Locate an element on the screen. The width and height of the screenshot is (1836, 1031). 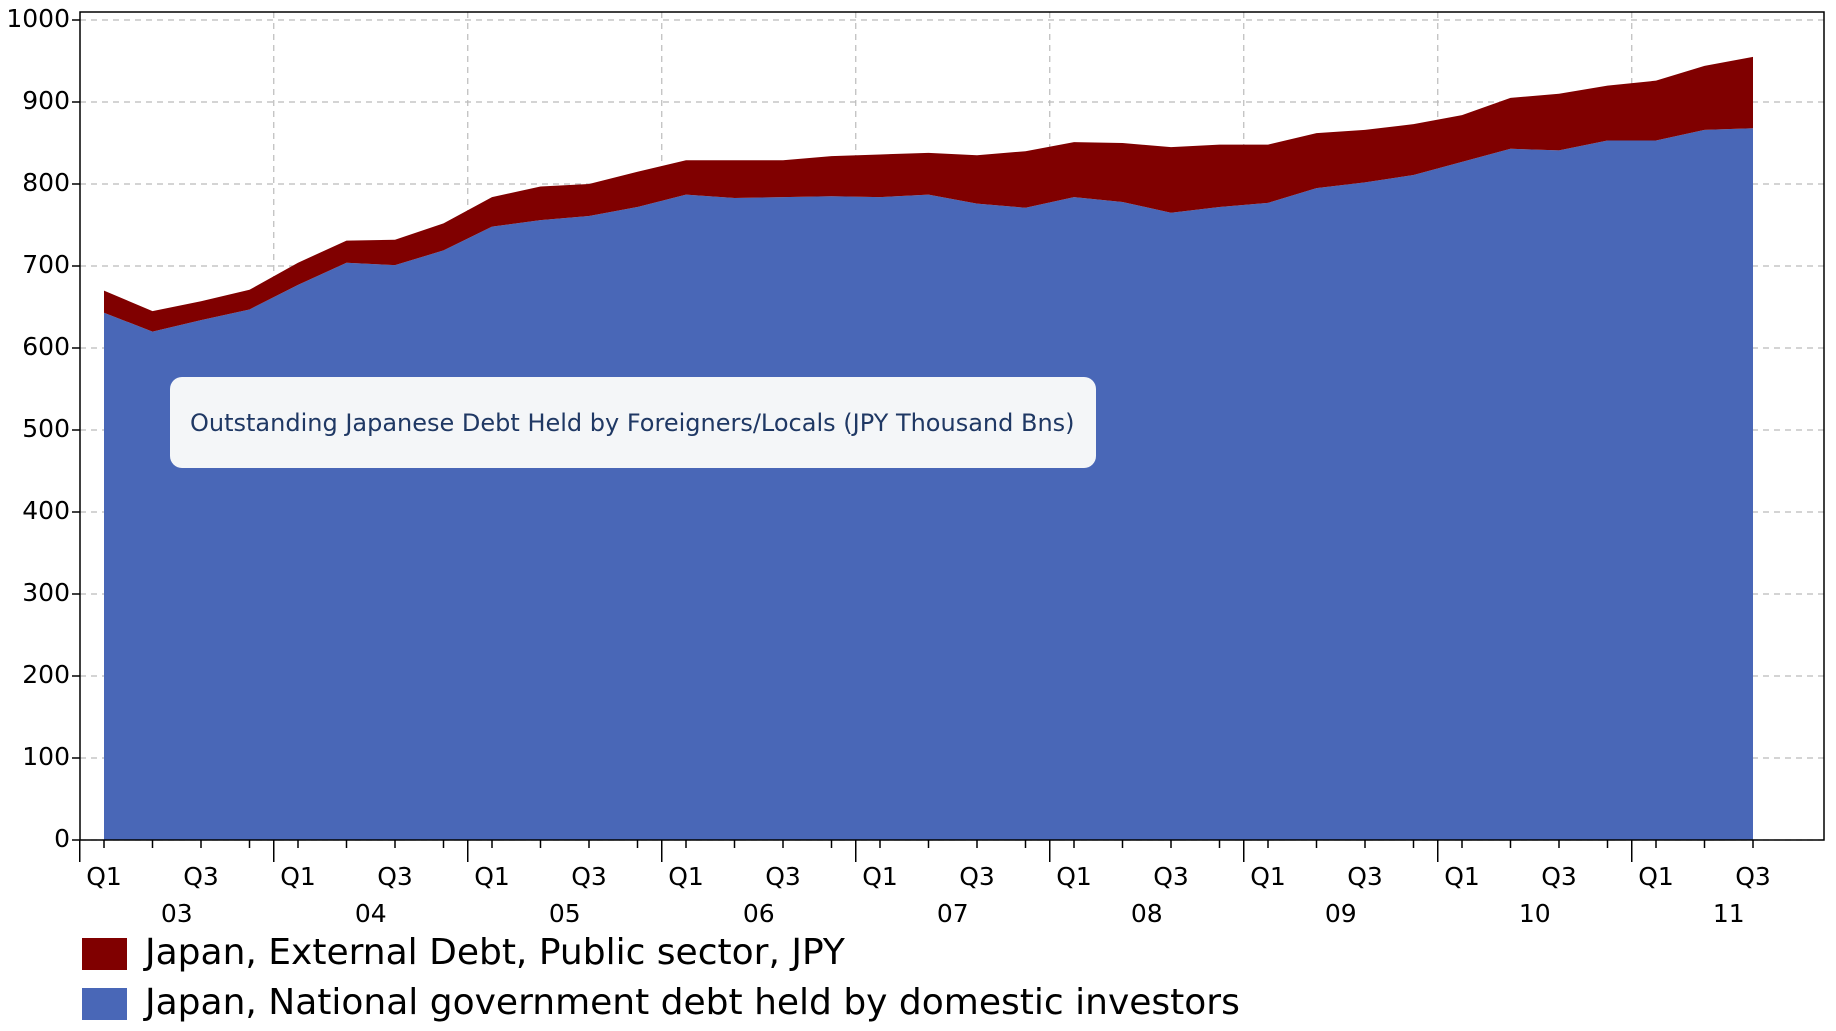
year-label: 11 is located at coordinates (1729, 913).